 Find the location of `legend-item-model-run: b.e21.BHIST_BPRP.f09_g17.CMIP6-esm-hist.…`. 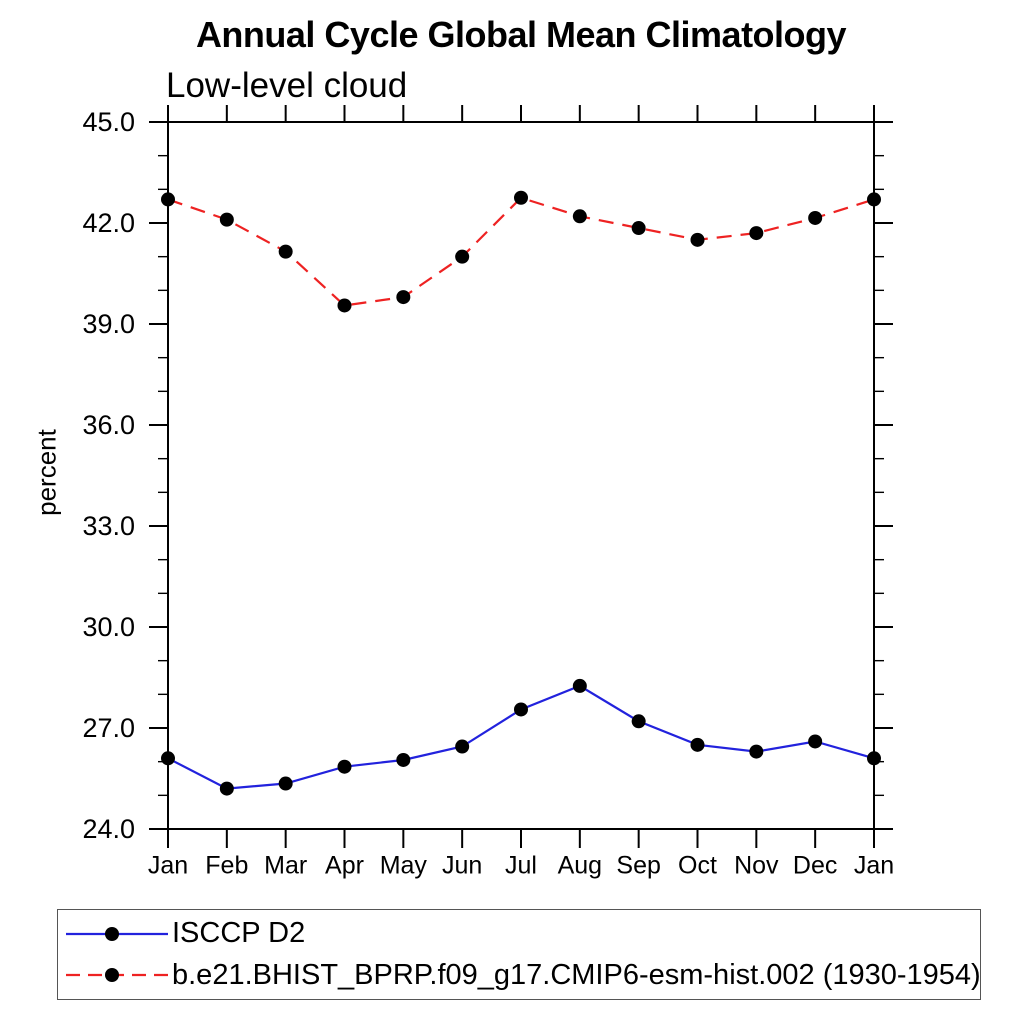

legend-item-model-run: b.e21.BHIST_BPRP.f09_g17.CMIP6-esm-hist.… is located at coordinates (522, 975).